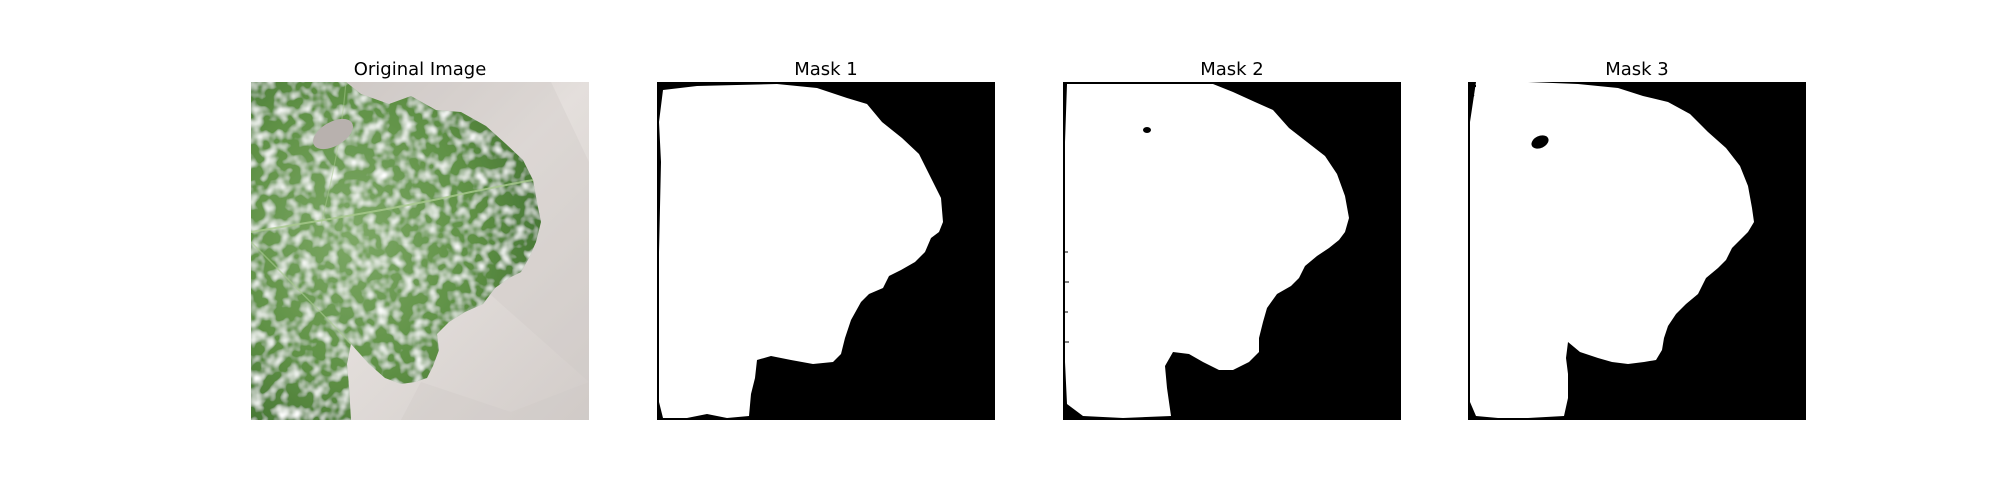 The image size is (2000, 500). What do you see at coordinates (1637, 69) in the screenshot?
I see `panel-title-mask-3: Mask 3` at bounding box center [1637, 69].